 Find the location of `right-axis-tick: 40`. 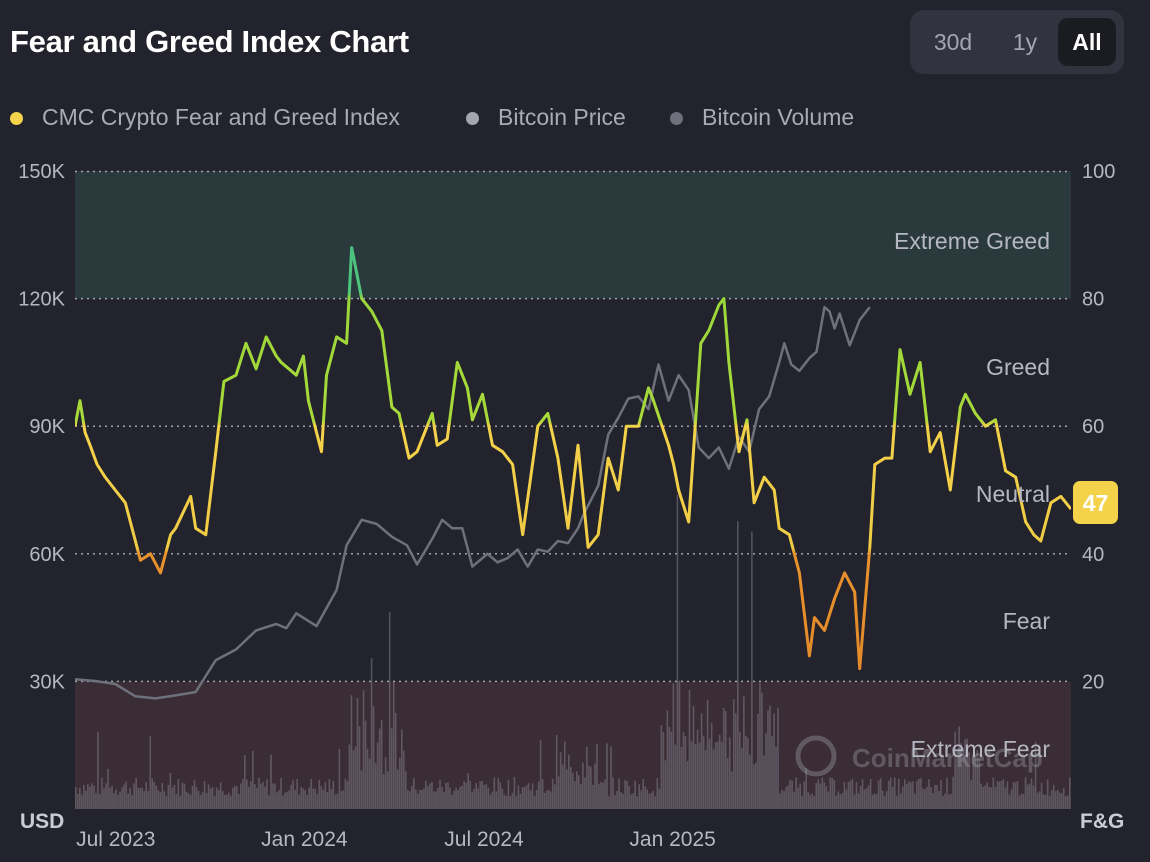

right-axis-tick: 40 is located at coordinates (1093, 555).